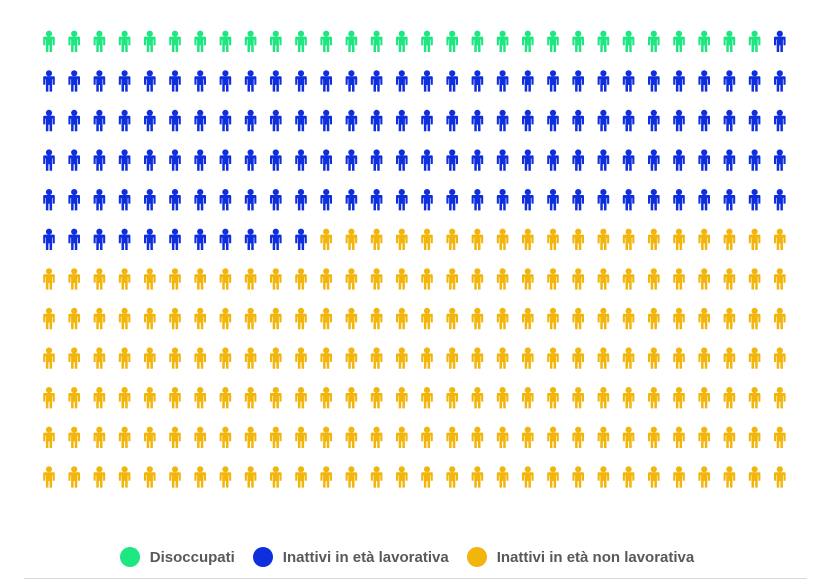 This screenshot has width=814, height=584. I want to click on legend-label-inattivi-eta-lavorativa: Inattivi in età lavorativa, so click(365, 557).